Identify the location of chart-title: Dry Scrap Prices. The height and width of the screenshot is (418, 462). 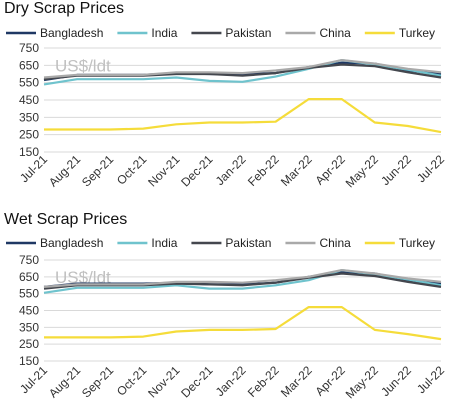
(64, 8).